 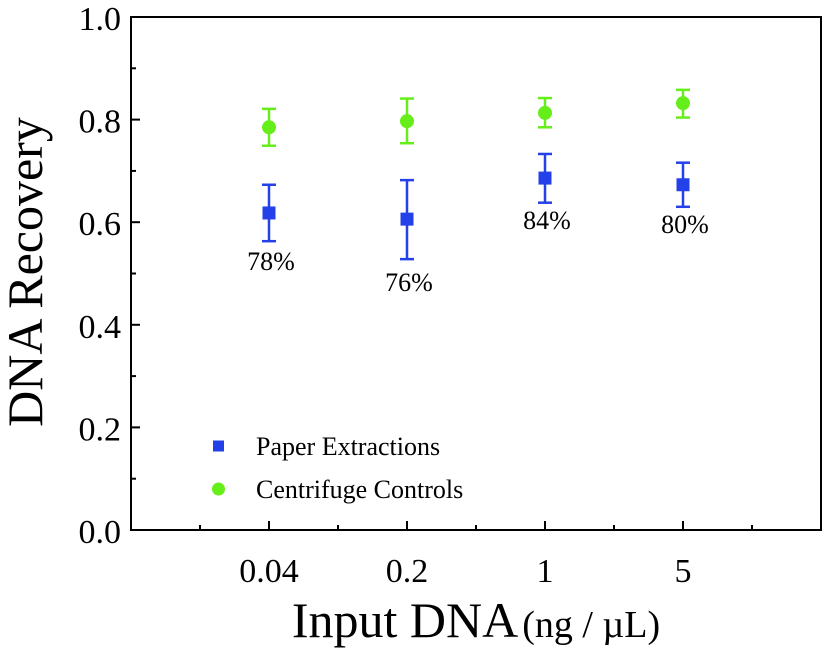 What do you see at coordinates (100, 122) in the screenshot?
I see `y-tick-label: 0.8` at bounding box center [100, 122].